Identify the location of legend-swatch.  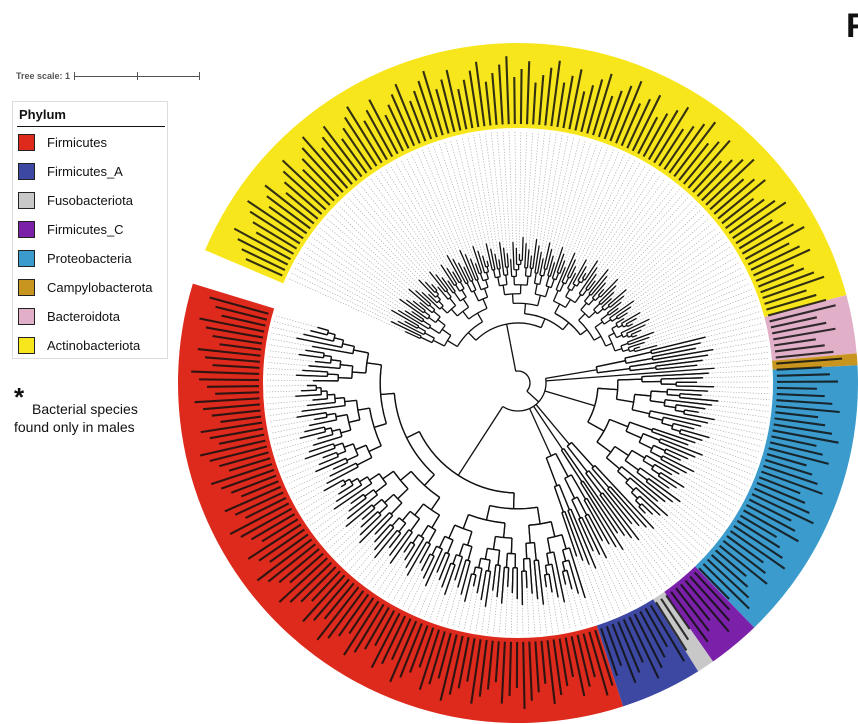
(26, 171).